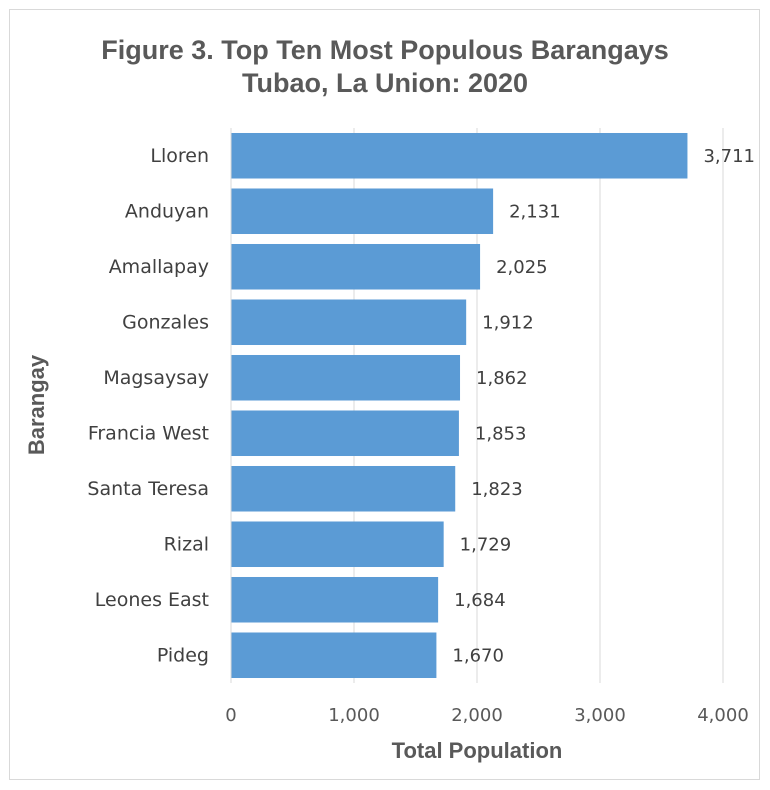  What do you see at coordinates (501, 433) in the screenshot?
I see `data-label: 1,853` at bounding box center [501, 433].